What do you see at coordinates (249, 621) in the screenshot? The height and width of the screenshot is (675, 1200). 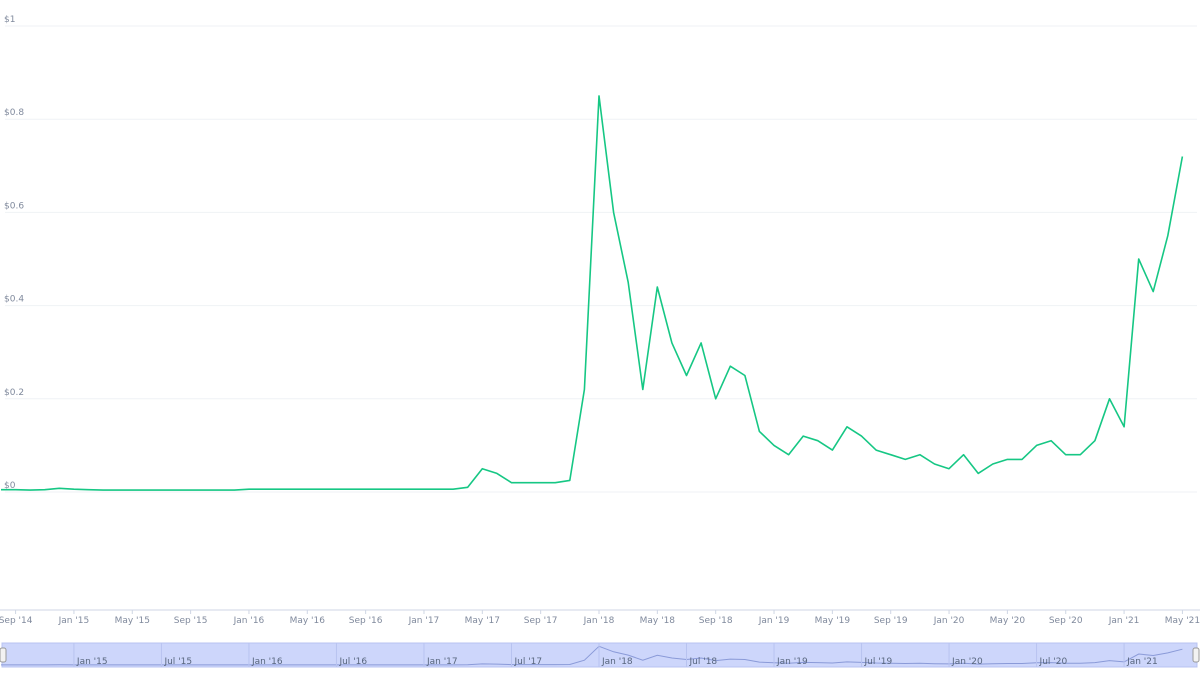 I see `x-tick-label: Jan '16` at bounding box center [249, 621].